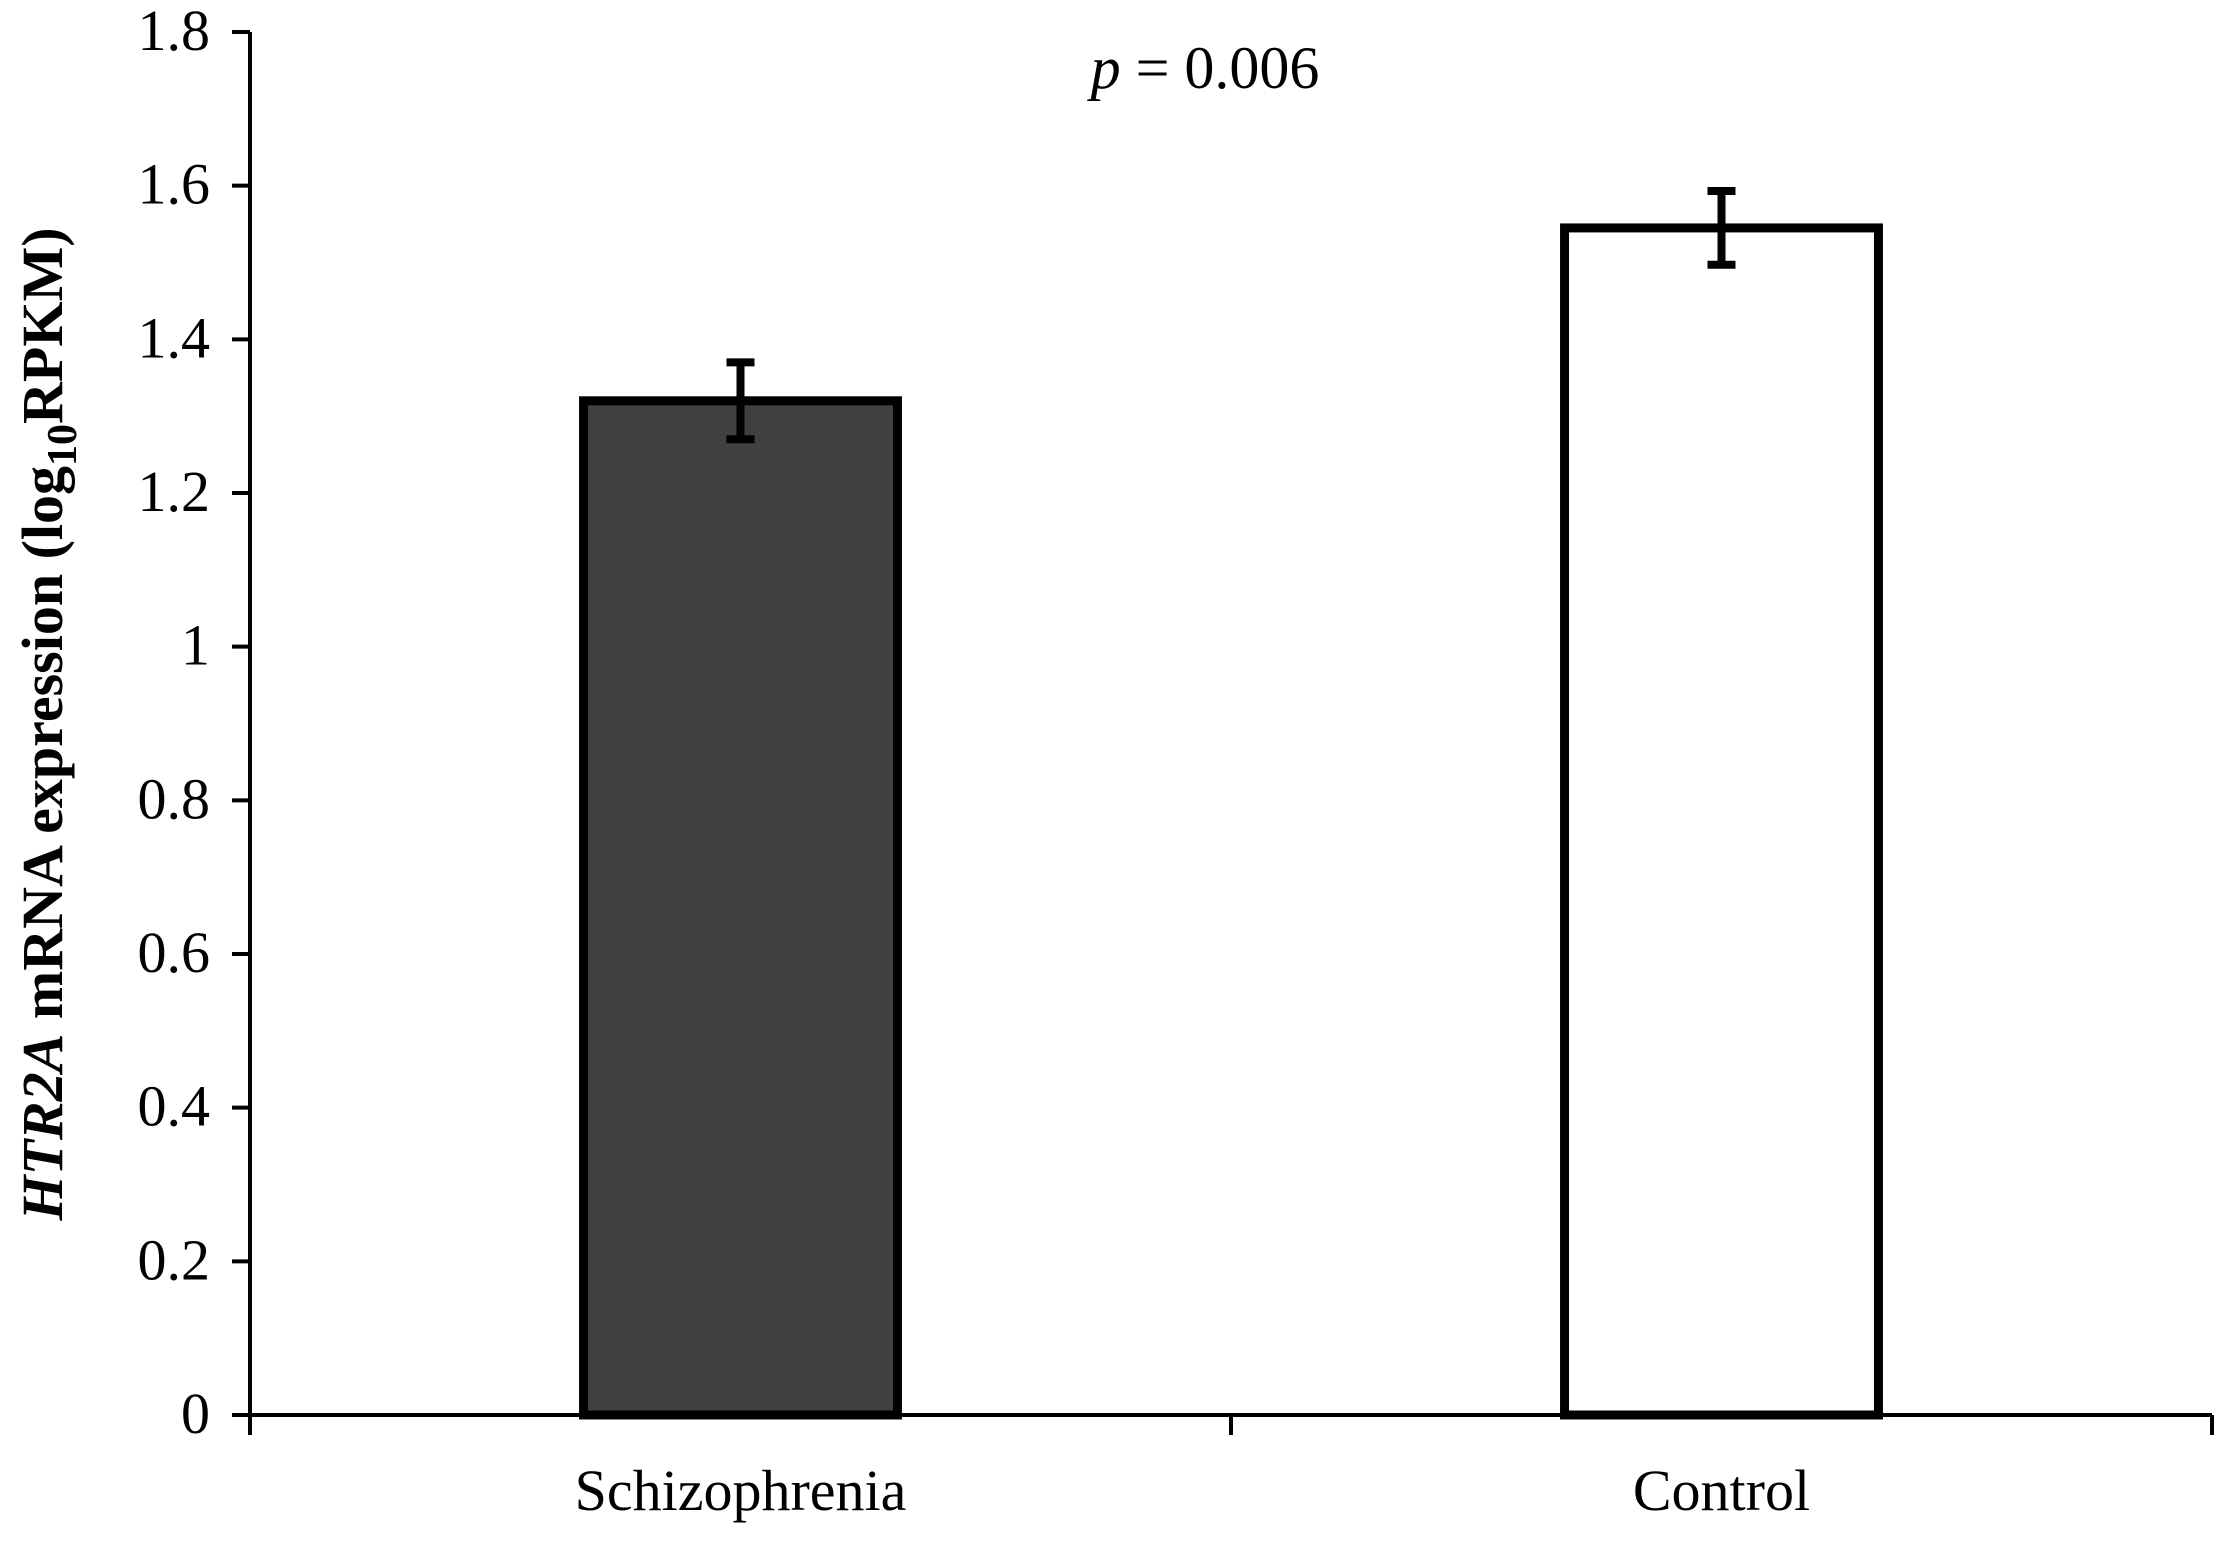 Image resolution: width=2224 pixels, height=1545 pixels. I want to click on category-label: Control, so click(1721, 1490).